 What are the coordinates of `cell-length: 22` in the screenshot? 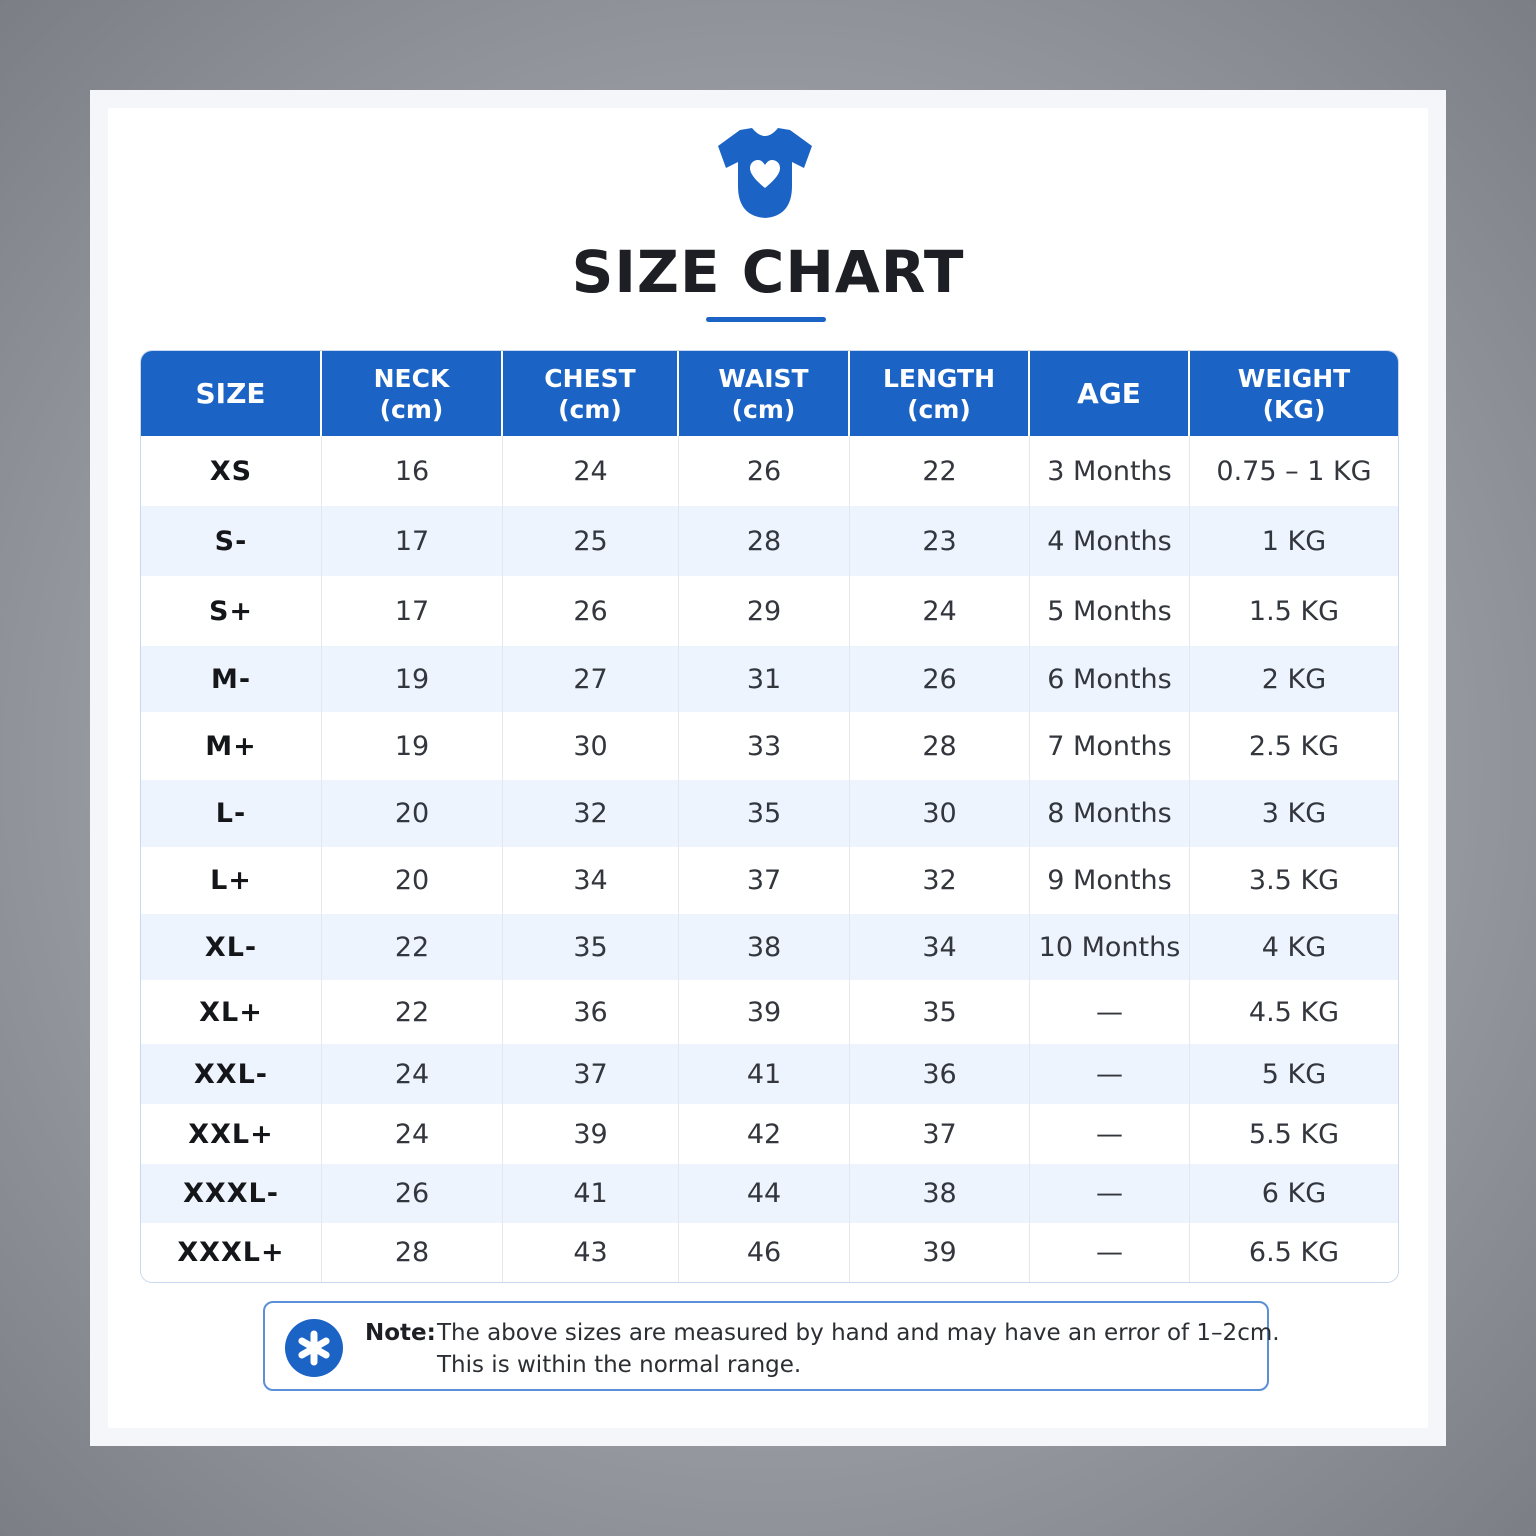 It's located at (940, 471).